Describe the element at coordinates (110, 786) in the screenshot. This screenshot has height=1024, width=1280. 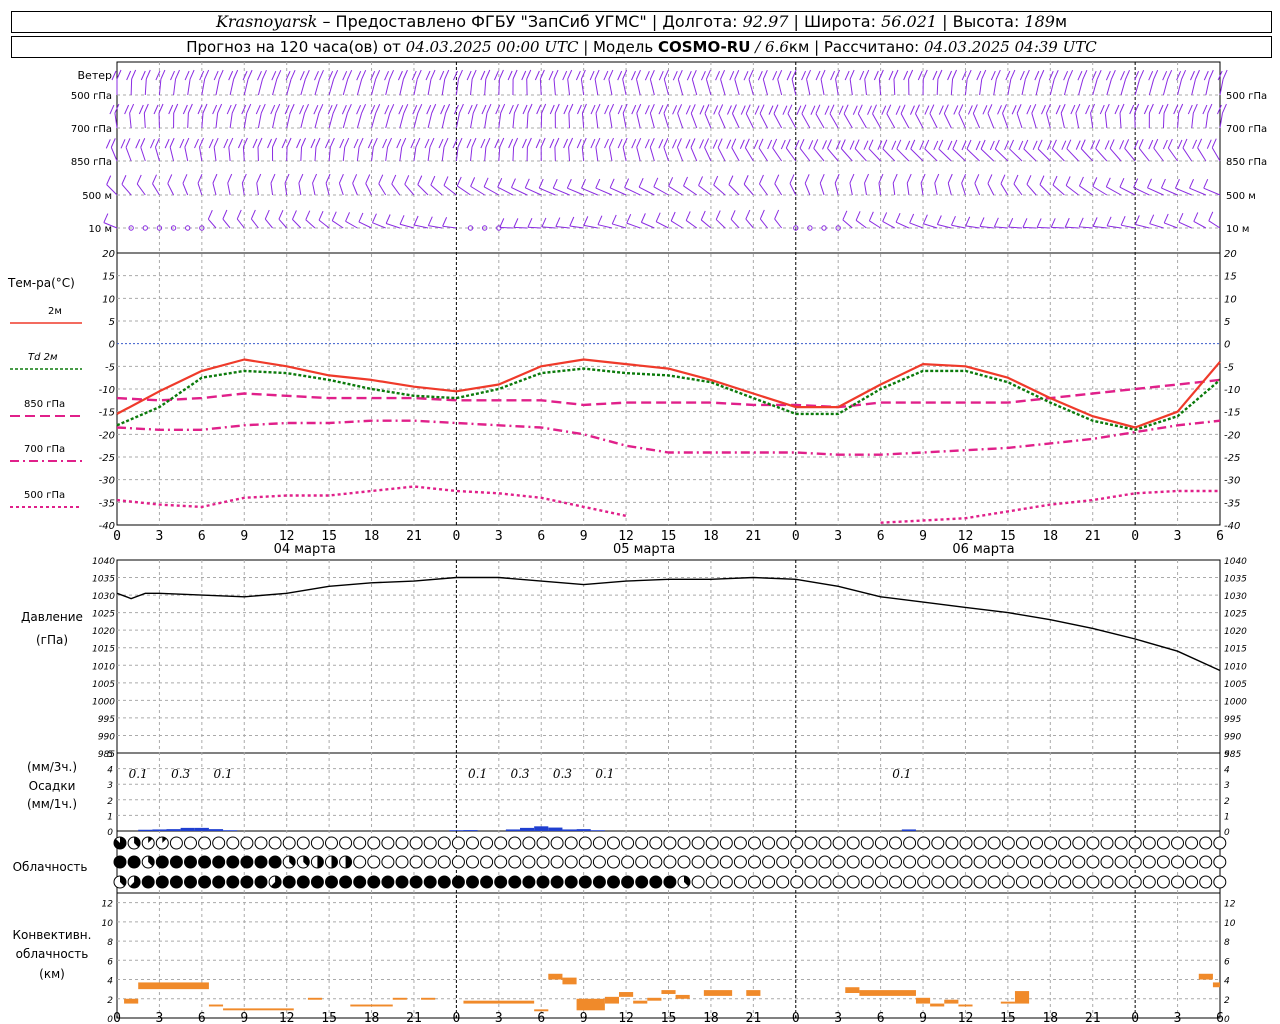
I see `precip-y-tick-left: 3` at that location.